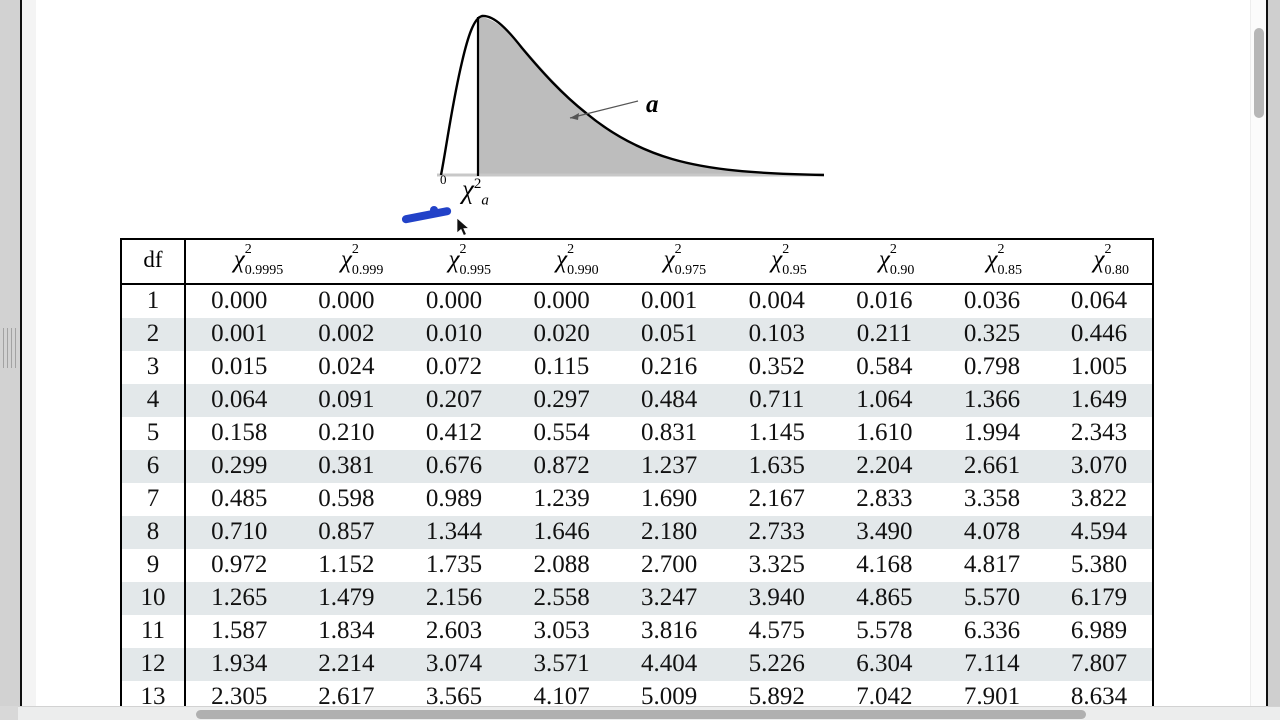  I want to click on table-cell-value: 5.009, so click(669, 696).